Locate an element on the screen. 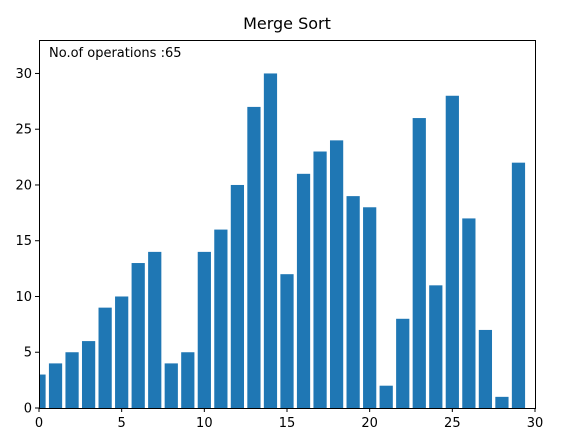 This screenshot has height=440, width=564. y-tick-label: 20 is located at coordinates (23, 185).